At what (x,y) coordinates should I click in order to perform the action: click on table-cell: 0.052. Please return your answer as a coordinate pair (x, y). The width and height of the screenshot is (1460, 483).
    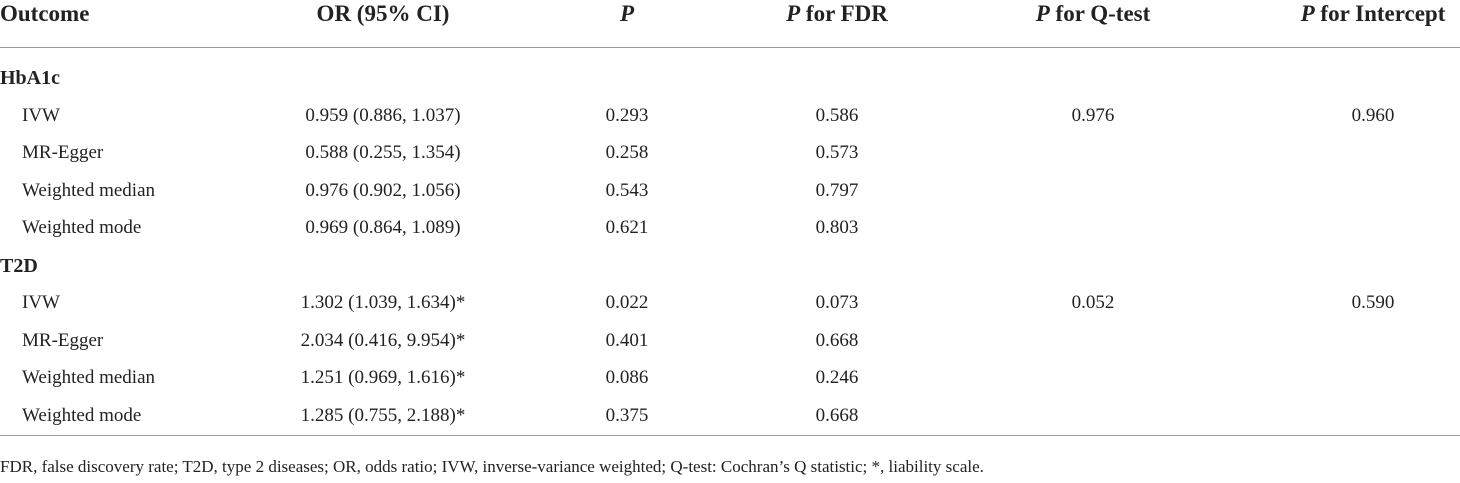
    Looking at the image, I should click on (1093, 302).